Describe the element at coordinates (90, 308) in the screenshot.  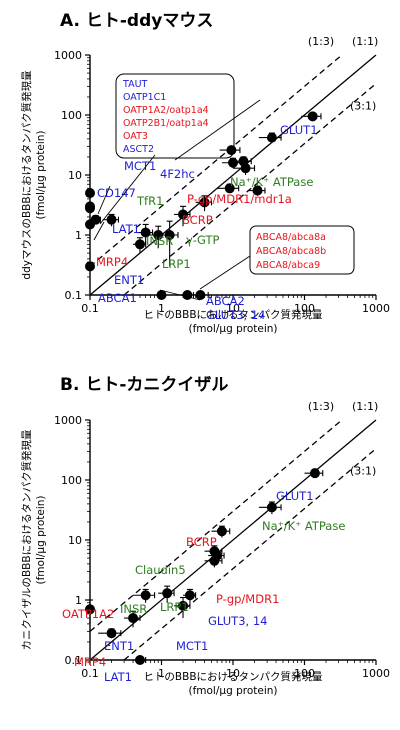
I see `x-tick-label: 0.1` at that location.